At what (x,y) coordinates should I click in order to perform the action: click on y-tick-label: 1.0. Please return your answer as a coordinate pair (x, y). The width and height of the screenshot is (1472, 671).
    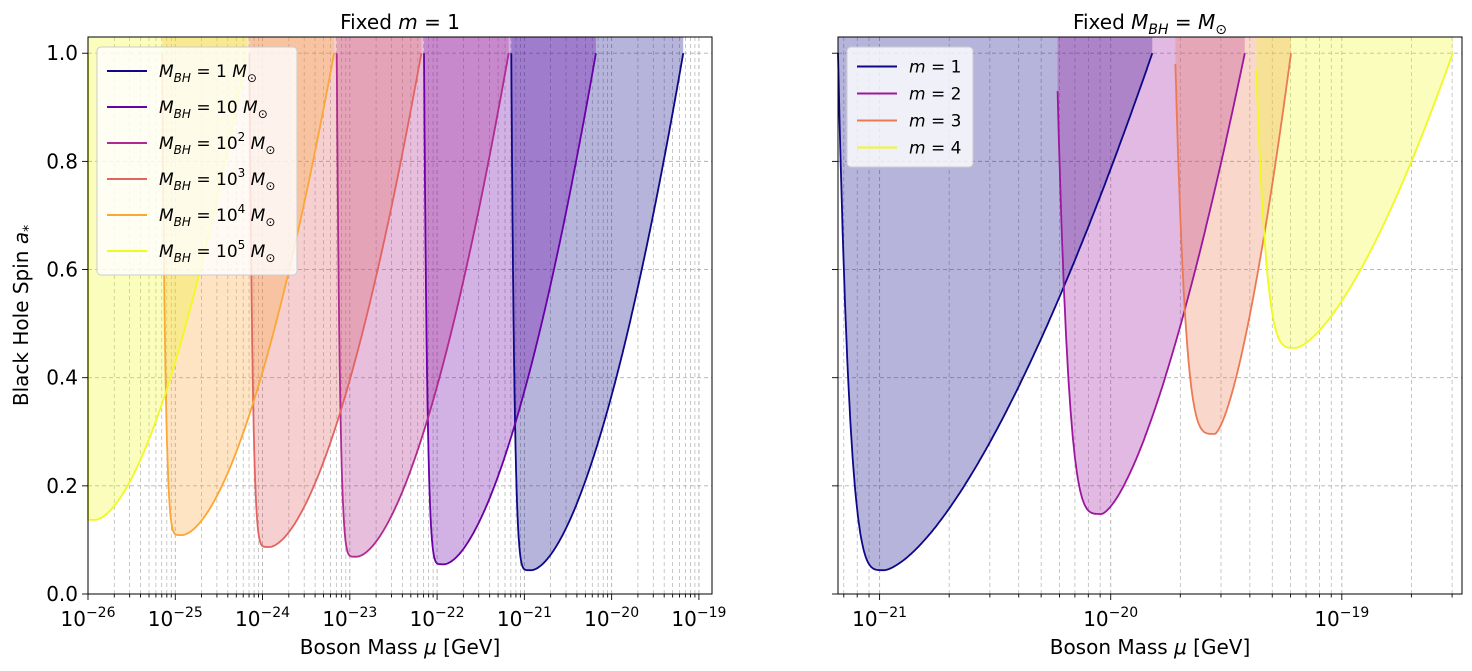
    Looking at the image, I should click on (62, 53).